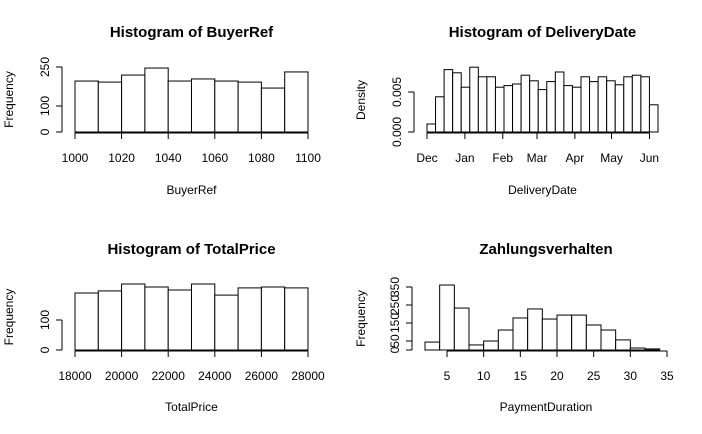  What do you see at coordinates (543, 32) in the screenshot?
I see `chart-title: Histogram of DeliveryDate` at bounding box center [543, 32].